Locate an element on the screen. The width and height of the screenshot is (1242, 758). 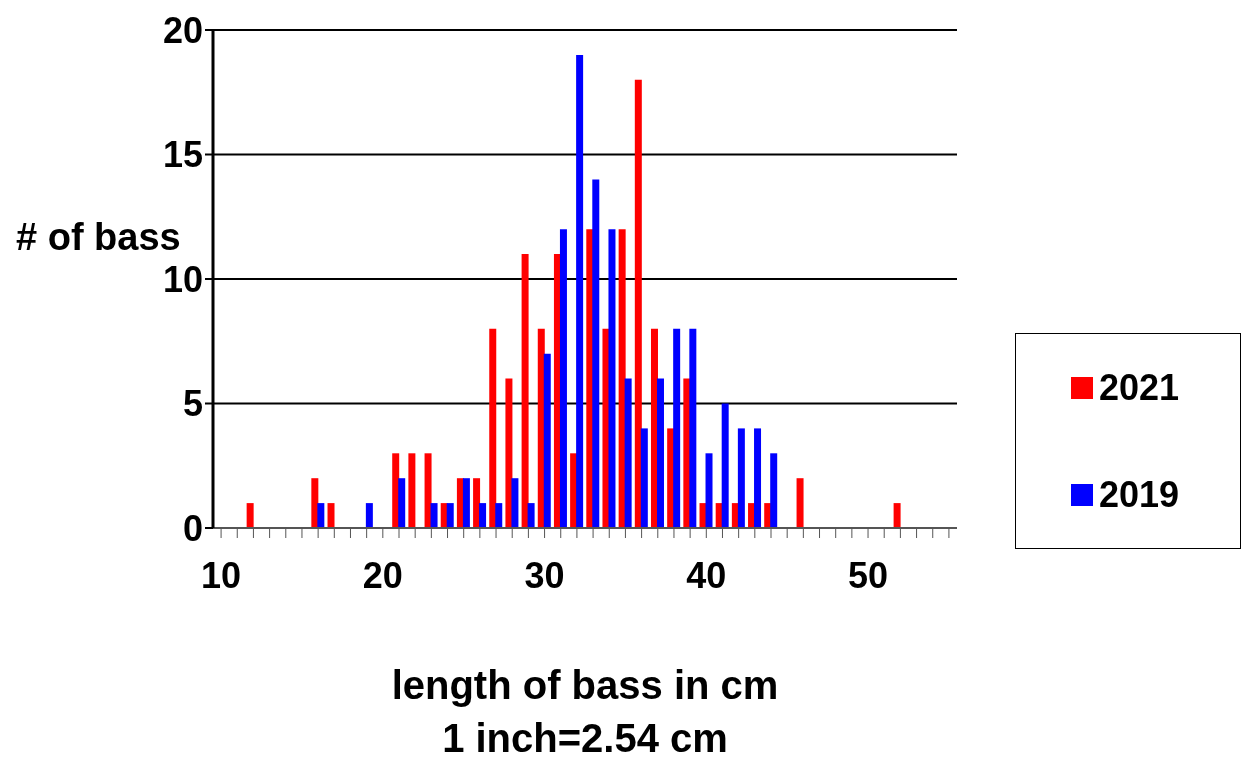
legend-label: 2019 is located at coordinates (1139, 494).